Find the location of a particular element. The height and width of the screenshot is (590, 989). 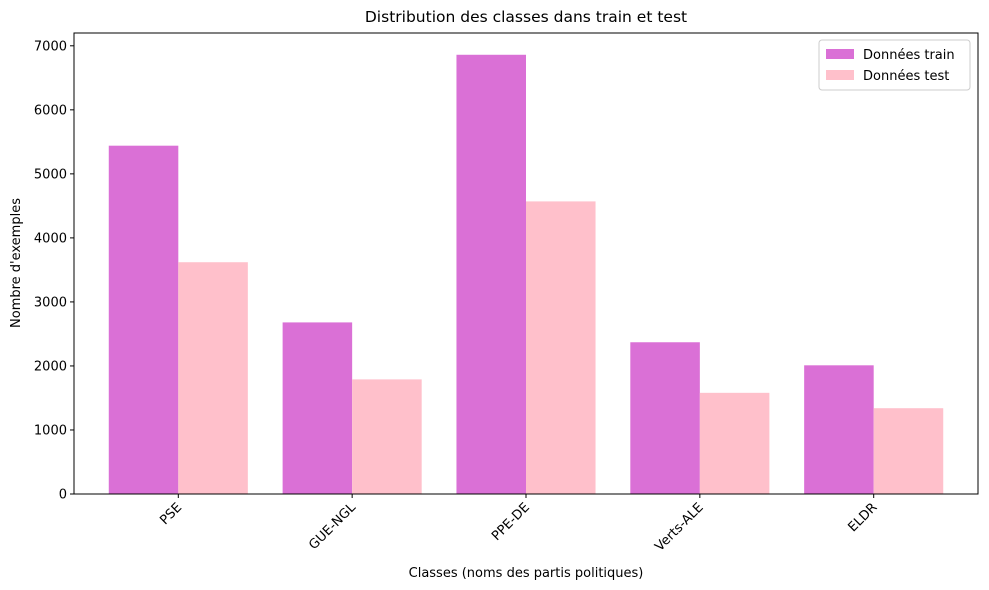

bar-donn-es-test-ppe-de is located at coordinates (561, 347).